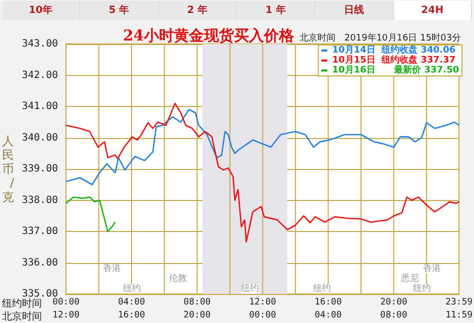 Image resolution: width=474 pixels, height=323 pixels. I want to click on y-tick-label: 343.00, so click(40, 44).